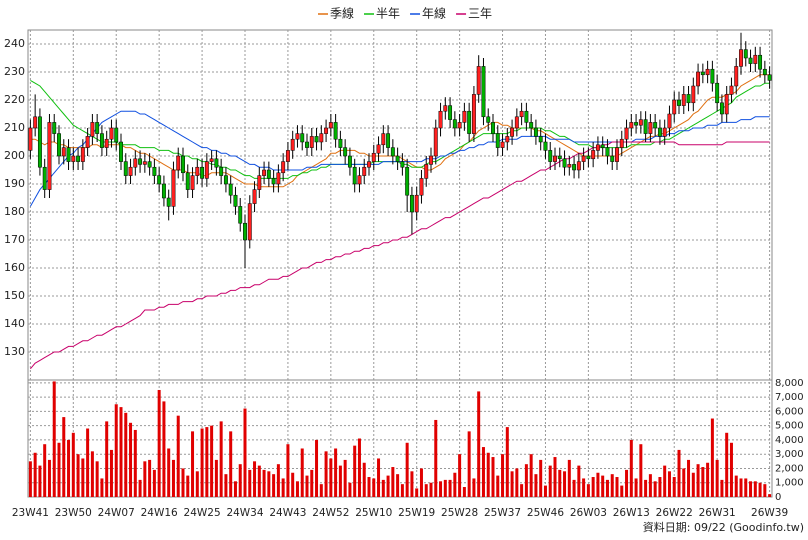 This screenshot has width=808, height=540. Describe the element at coordinates (14, 155) in the screenshot. I see `y-tick-label: 200` at that location.